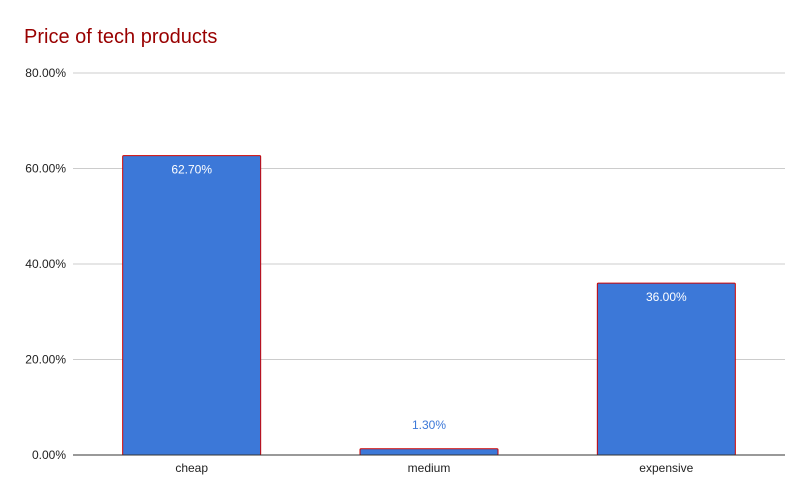  What do you see at coordinates (666, 468) in the screenshot?
I see `x-tick-label: expensive` at bounding box center [666, 468].